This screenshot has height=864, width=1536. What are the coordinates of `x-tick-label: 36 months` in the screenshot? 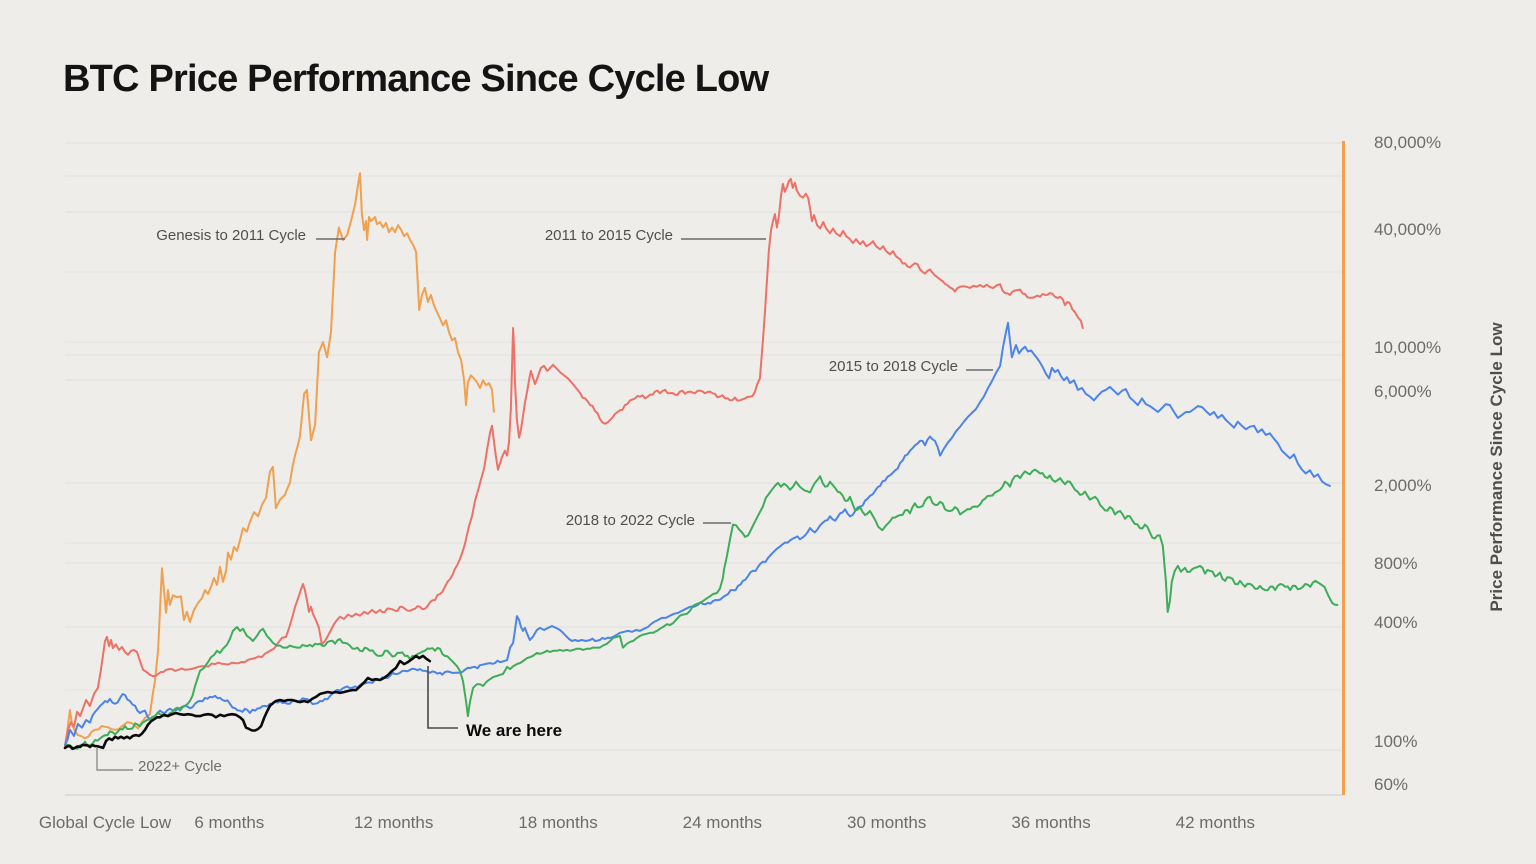 It's located at (1051, 822).